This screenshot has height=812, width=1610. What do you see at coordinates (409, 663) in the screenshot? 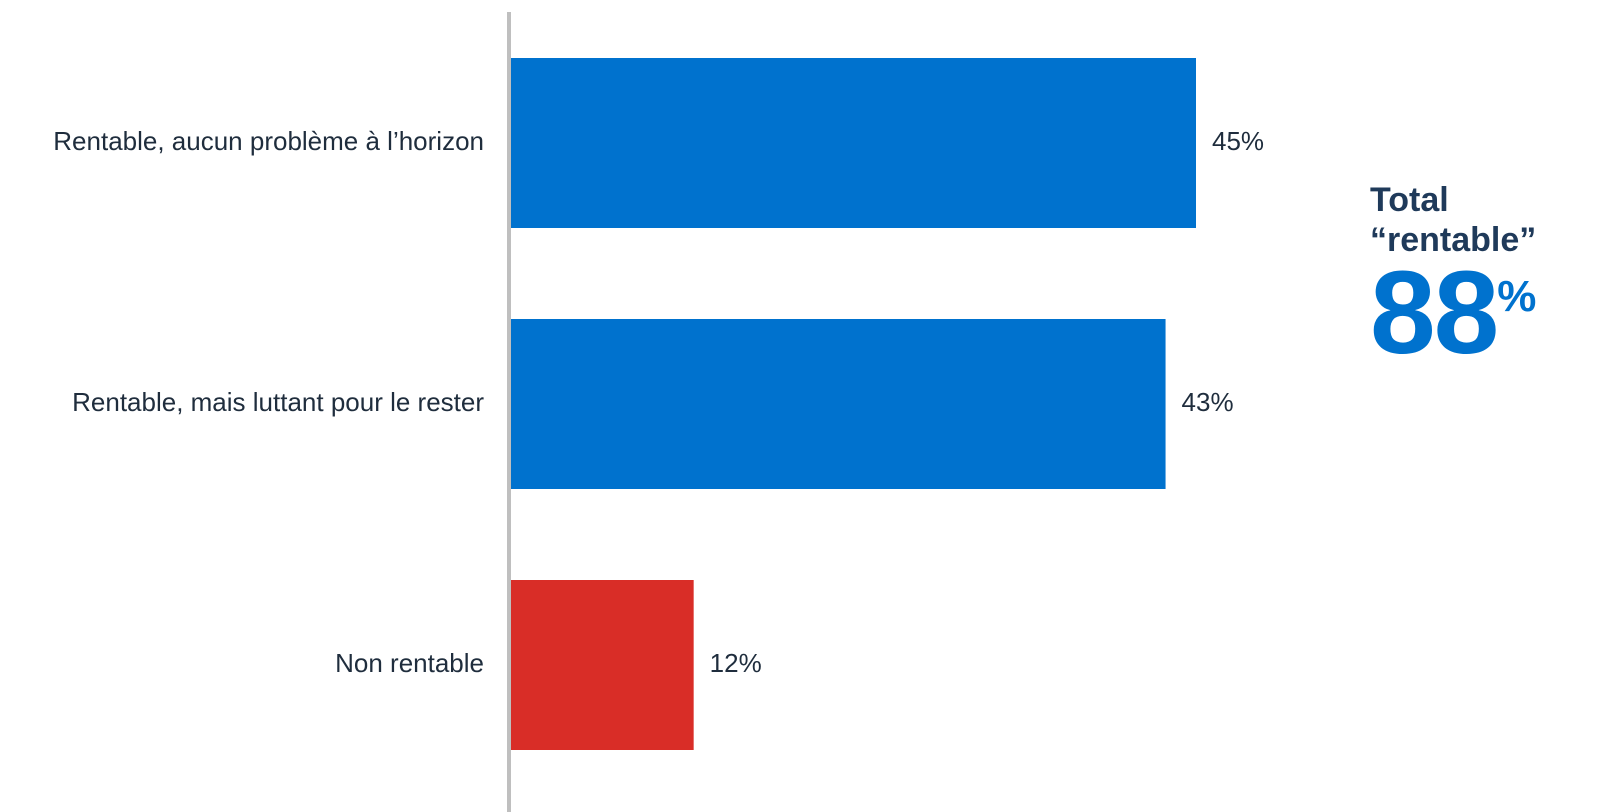
I see `category-label-3: Non rentable` at bounding box center [409, 663].